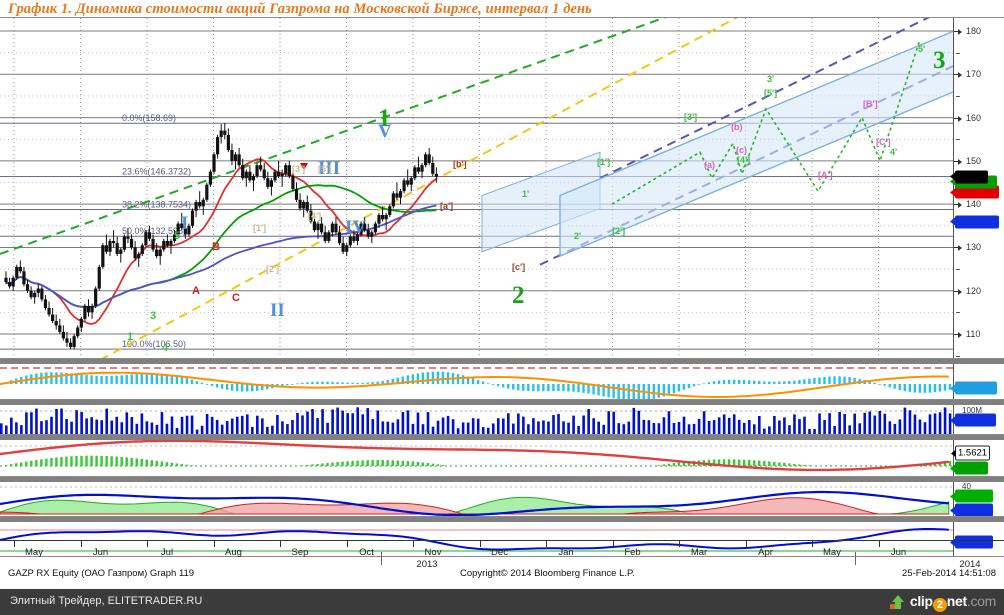  What do you see at coordinates (974, 160) in the screenshot?
I see `price-tick-label: 150` at bounding box center [974, 160].